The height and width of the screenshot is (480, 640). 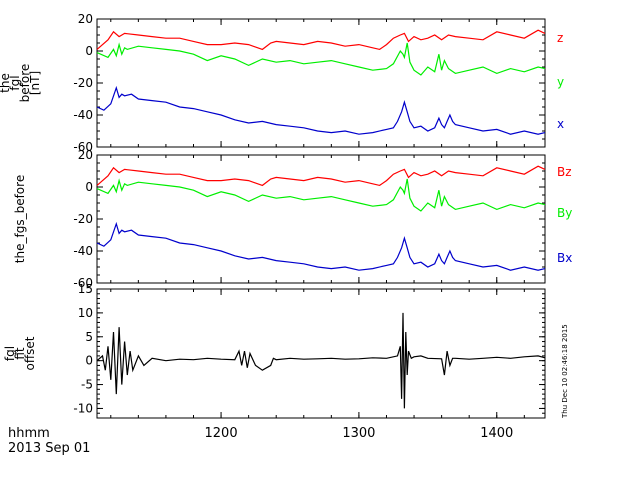 What do you see at coordinates (564, 172) in the screenshot?
I see `series-label-bz: Bz` at bounding box center [564, 172].